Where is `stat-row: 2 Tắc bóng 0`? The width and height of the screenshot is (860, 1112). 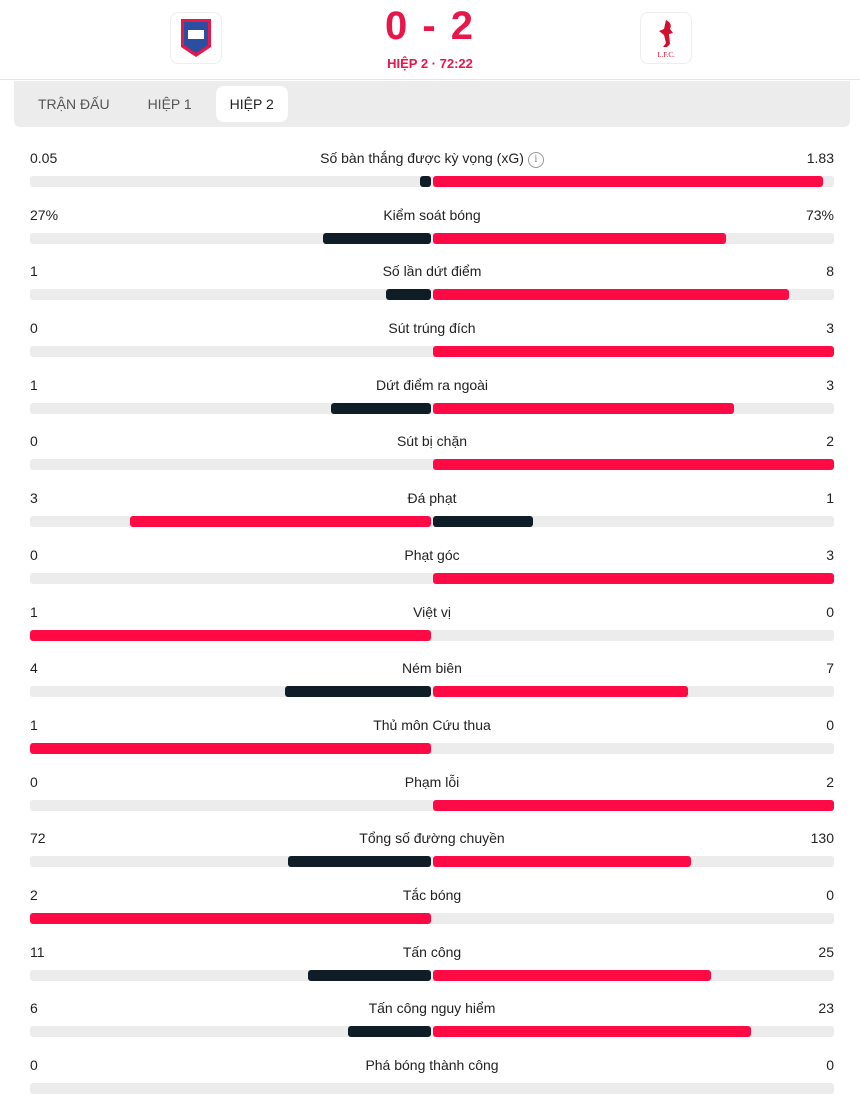
stat-row: 2 Tắc bóng 0 is located at coordinates (432, 913).